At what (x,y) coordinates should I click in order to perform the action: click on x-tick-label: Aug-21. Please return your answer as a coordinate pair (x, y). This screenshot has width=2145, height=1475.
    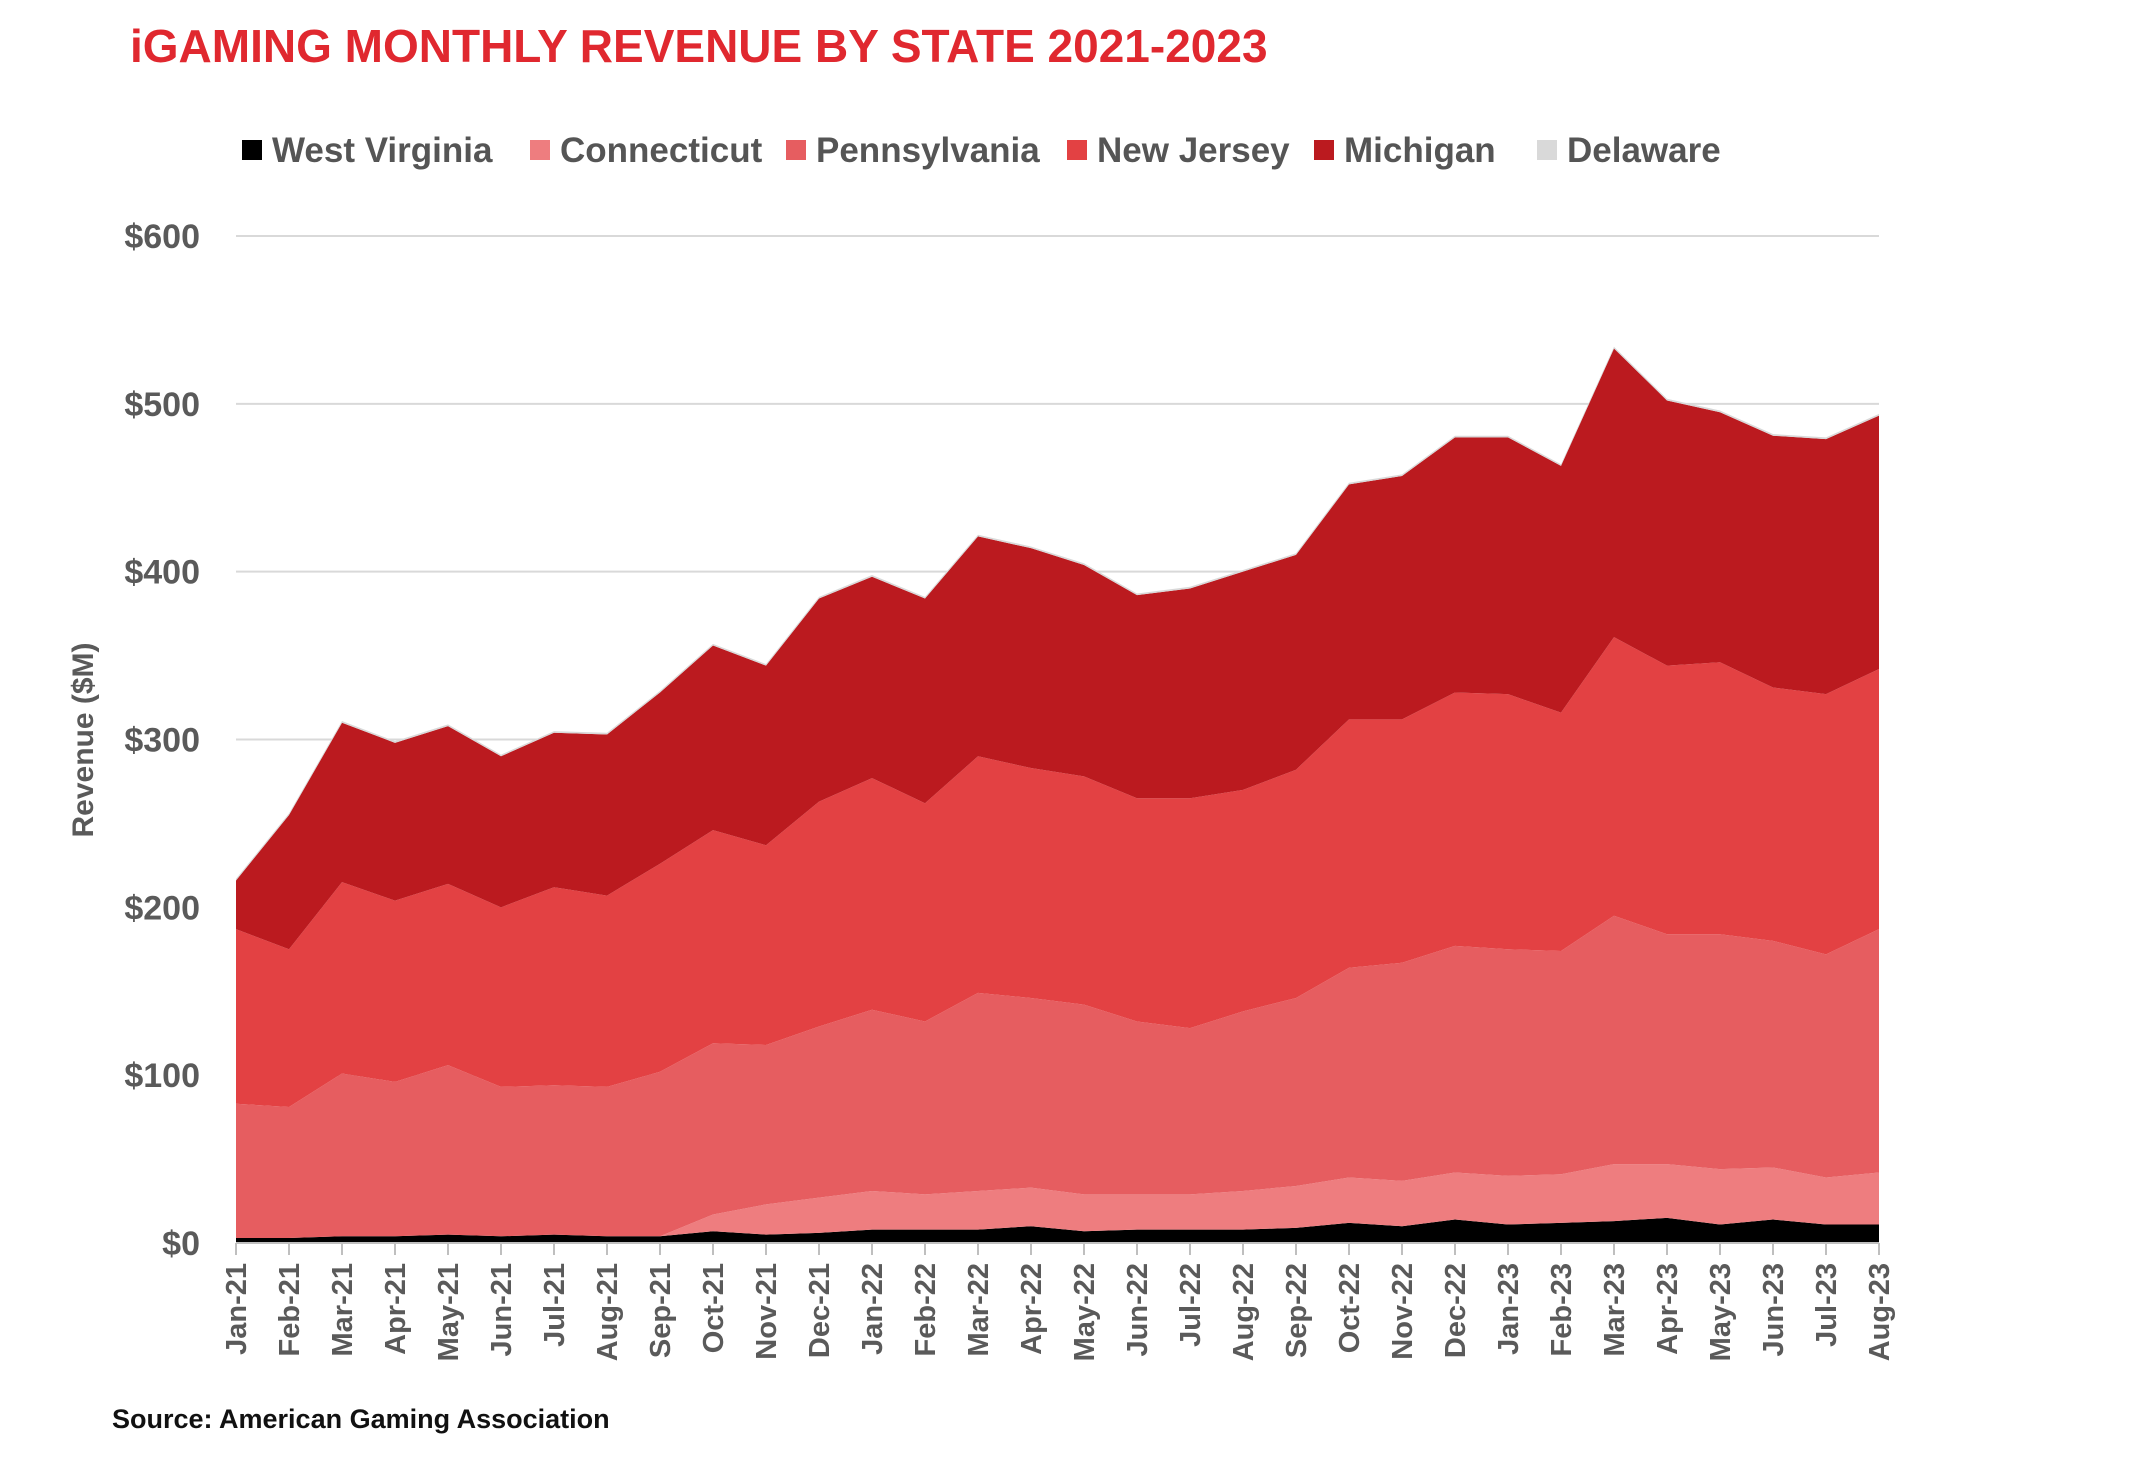
    Looking at the image, I should click on (608, 1312).